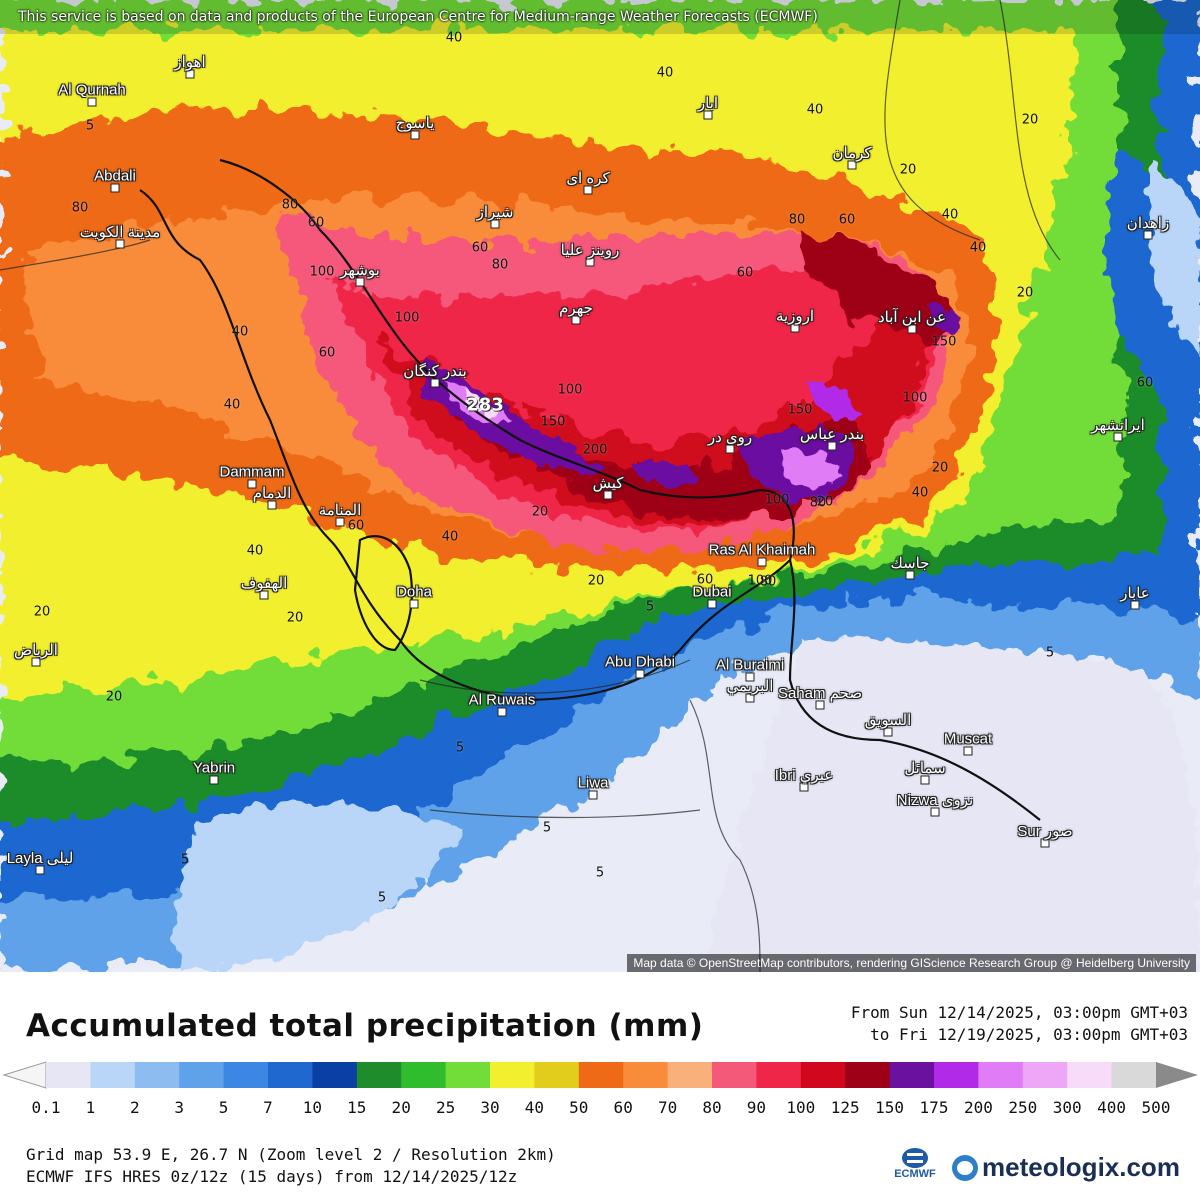  I want to click on city-label: Al Qurnah, so click(92, 90).